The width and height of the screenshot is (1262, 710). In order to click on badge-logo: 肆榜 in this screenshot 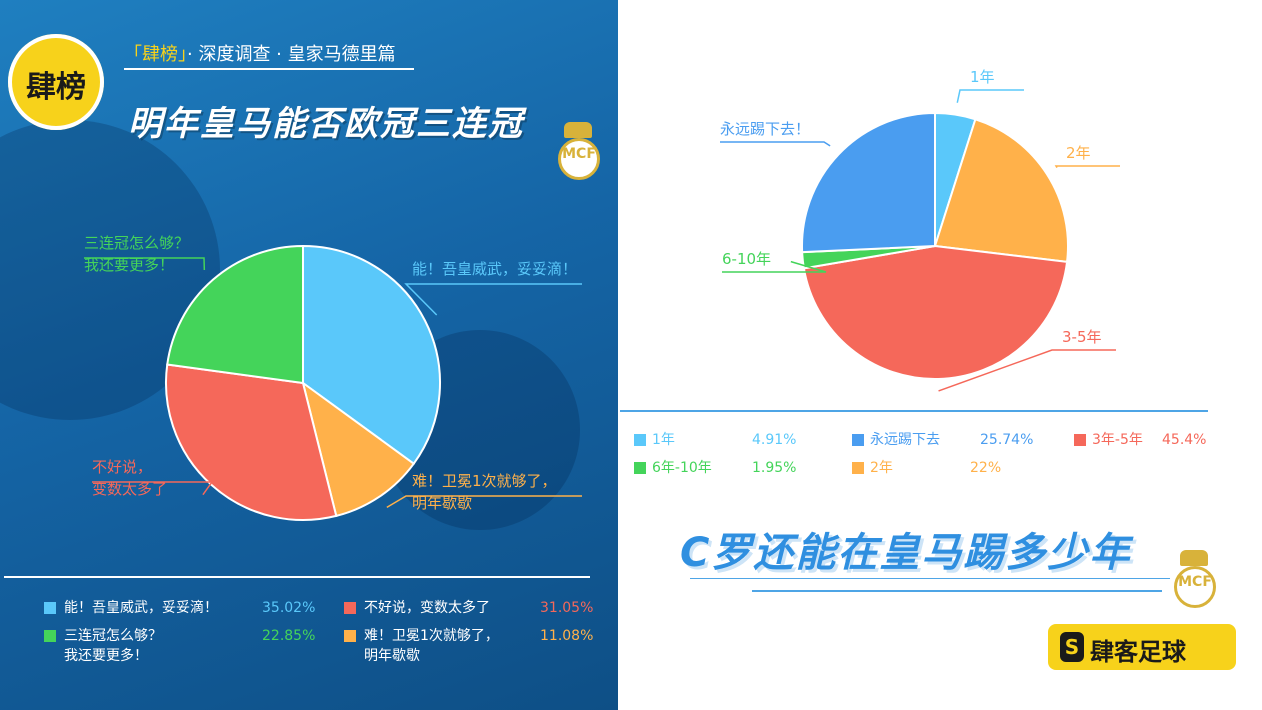, I will do `click(56, 82)`.